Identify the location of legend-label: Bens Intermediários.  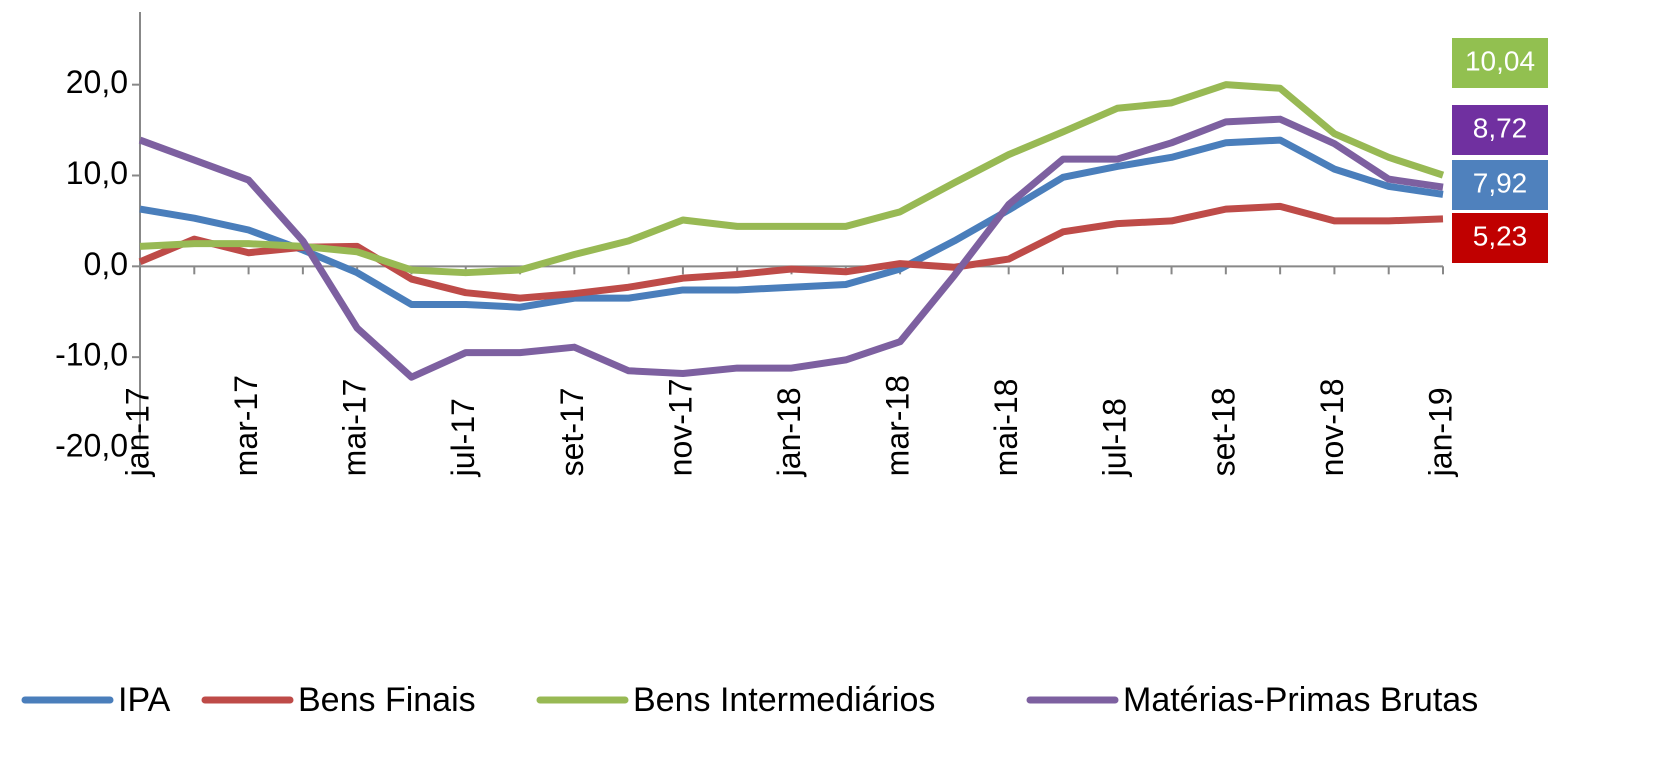
(784, 700).